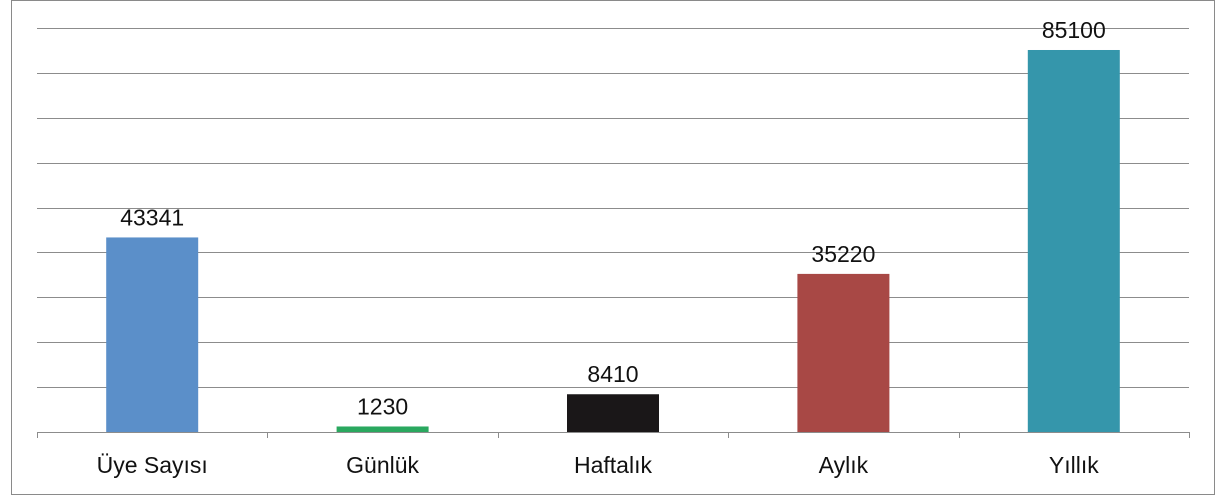 The image size is (1216, 497). I want to click on x-tick-label: Yıllık, so click(1074, 465).